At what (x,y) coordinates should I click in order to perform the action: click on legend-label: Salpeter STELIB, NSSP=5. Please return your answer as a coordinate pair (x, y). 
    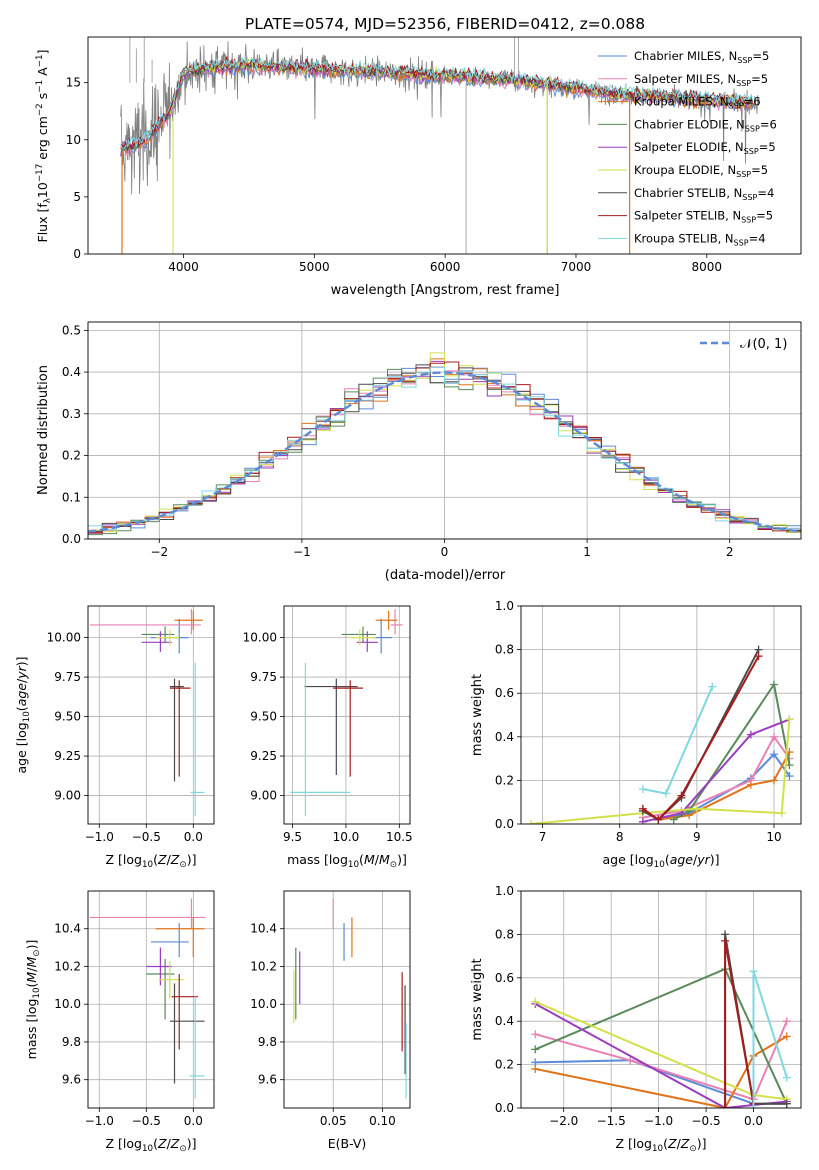
    Looking at the image, I should click on (703, 217).